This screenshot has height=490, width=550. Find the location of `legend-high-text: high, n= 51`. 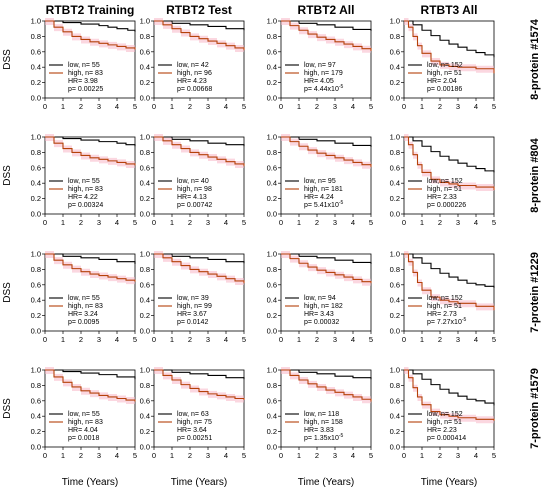

legend-high-text: high, n= 51 is located at coordinates (444, 306).